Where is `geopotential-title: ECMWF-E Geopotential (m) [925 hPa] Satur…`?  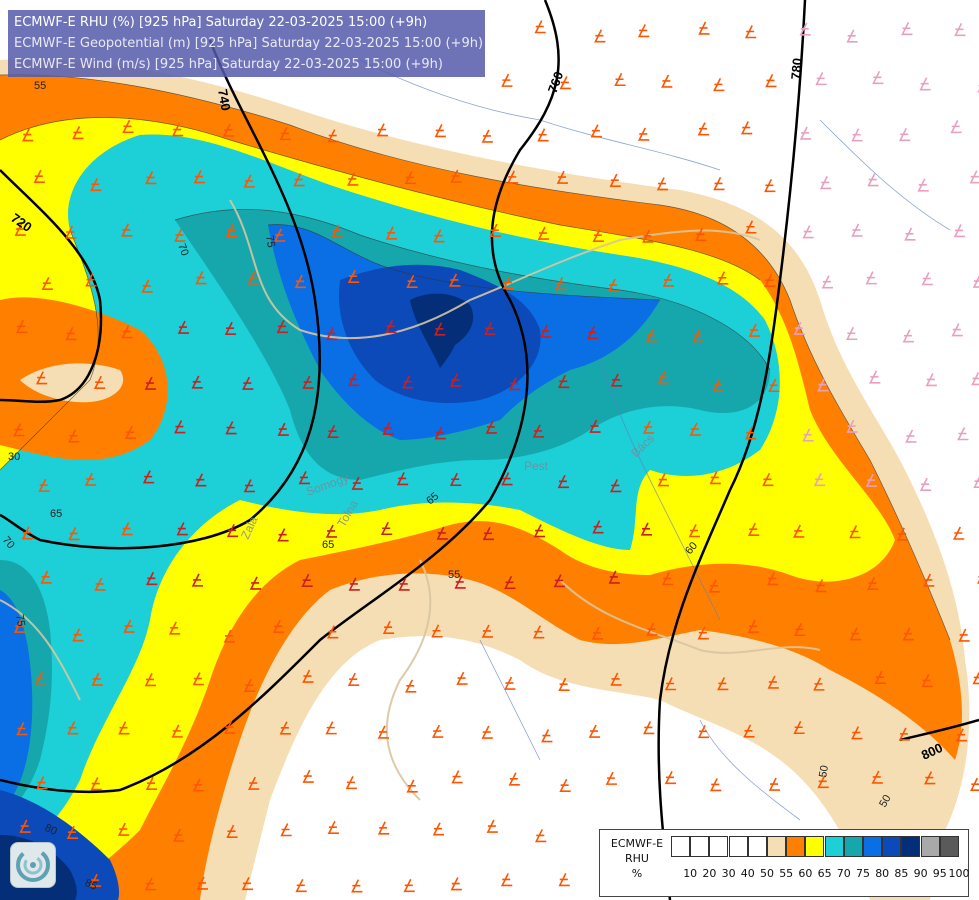 geopotential-title: ECMWF-E Geopotential (m) [925 hPa] Satur… is located at coordinates (249, 43).